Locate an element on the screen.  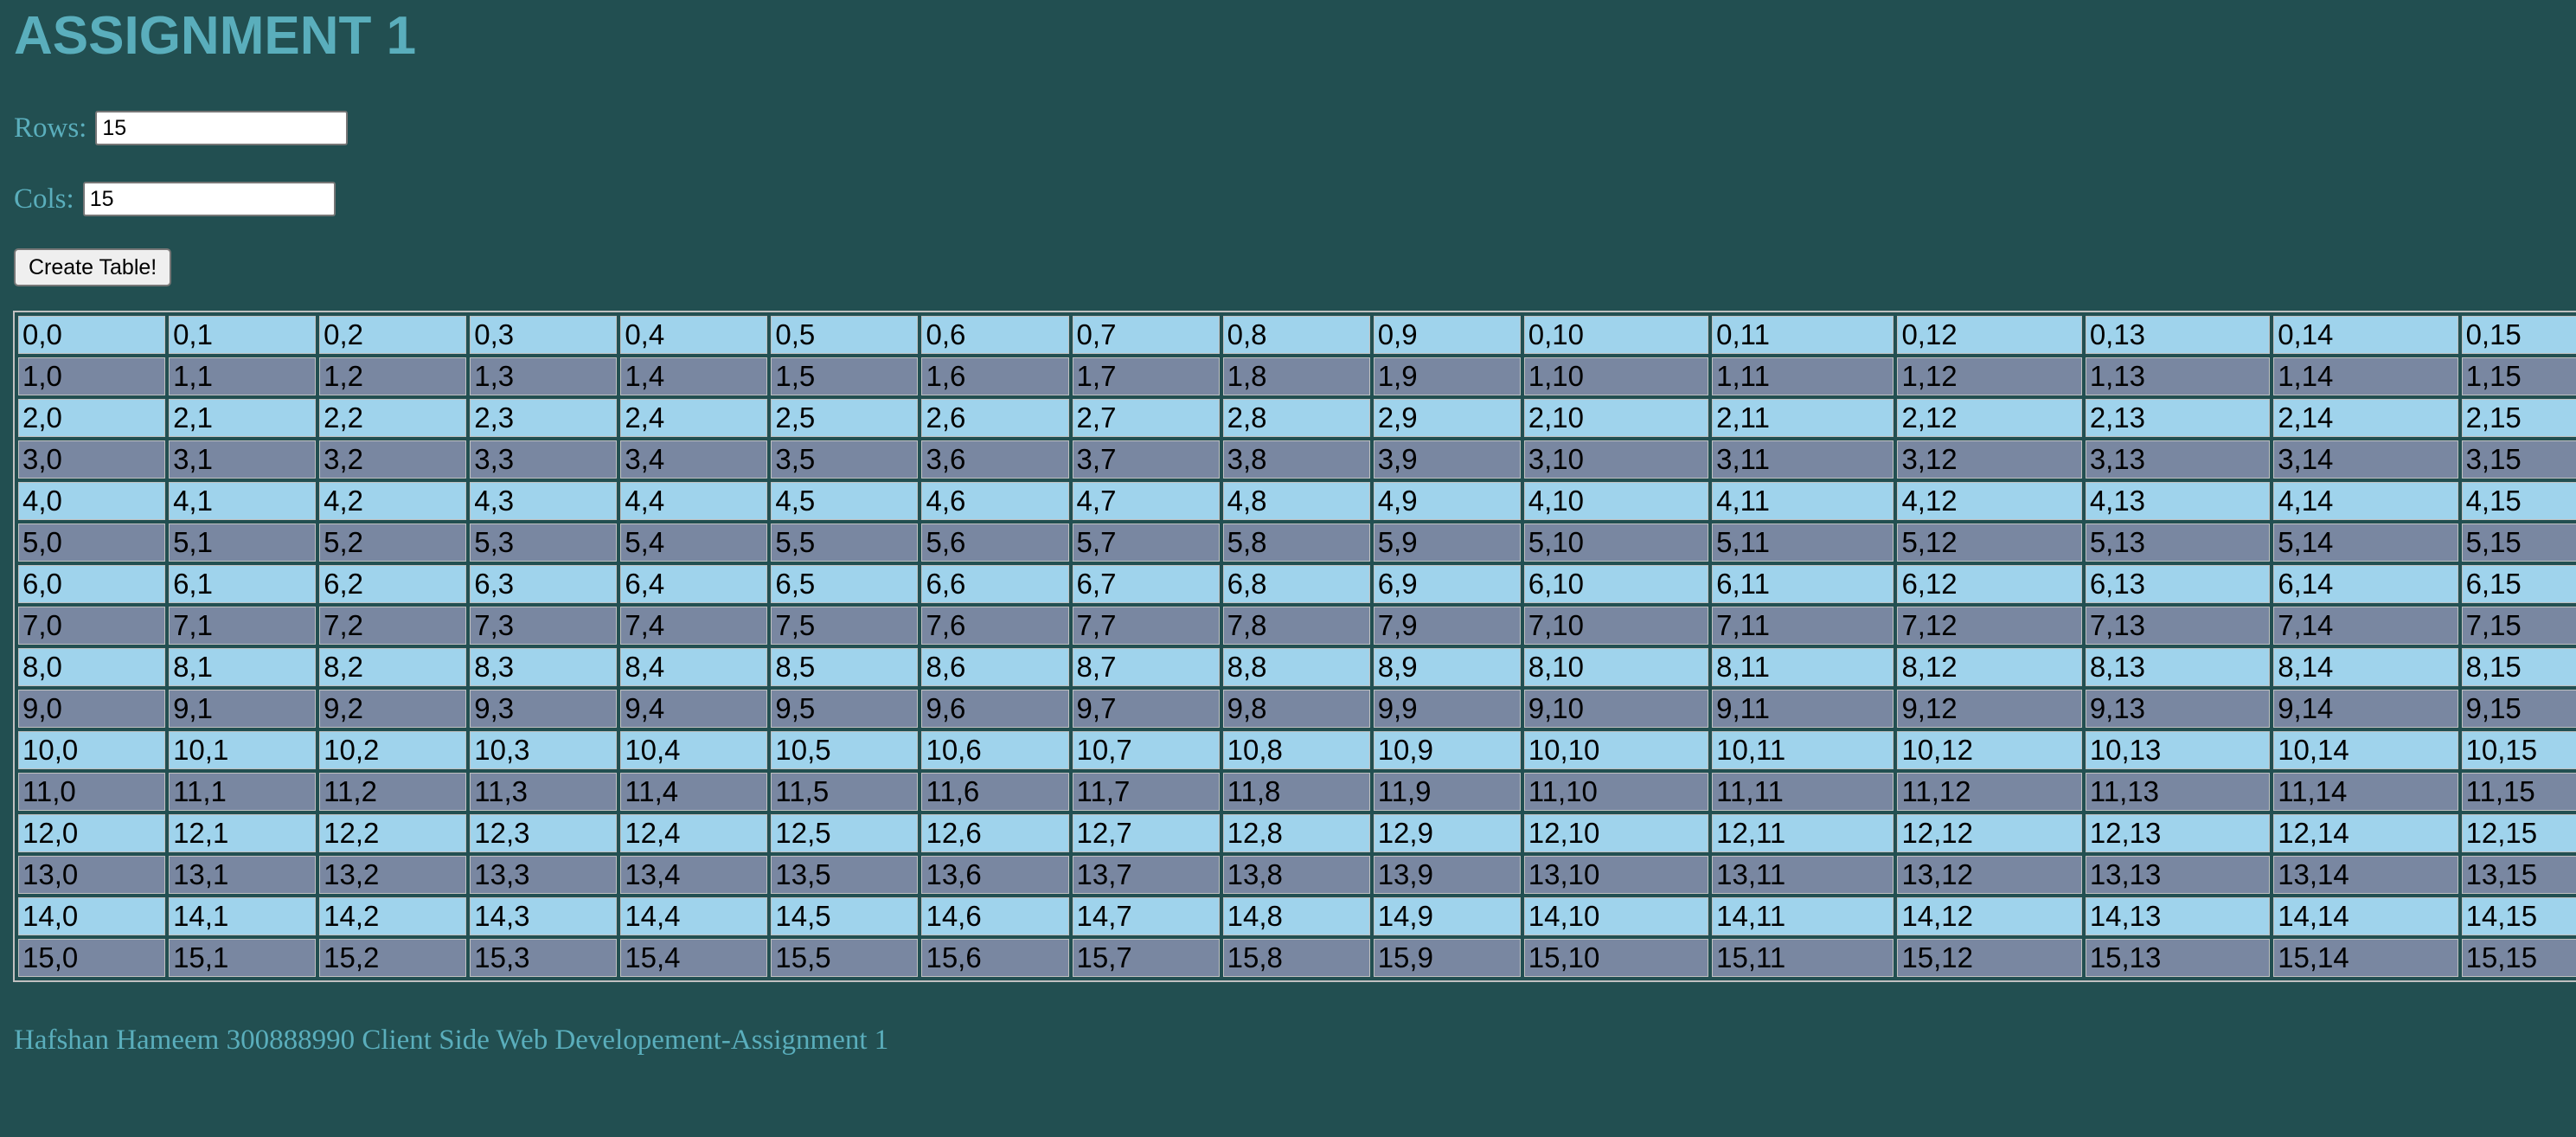
table-cell: 4,2 is located at coordinates (393, 501).